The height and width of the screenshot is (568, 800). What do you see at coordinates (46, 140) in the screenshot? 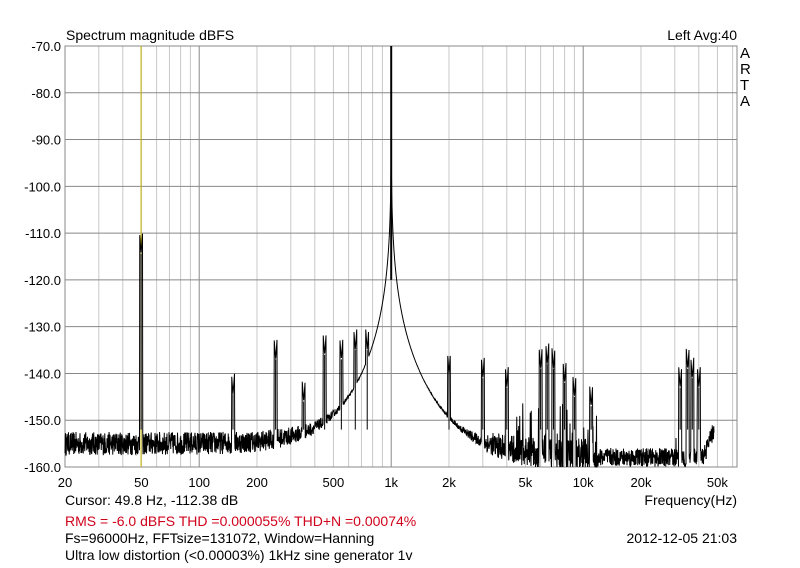
I see `y-tick-label: -90.0` at bounding box center [46, 140].